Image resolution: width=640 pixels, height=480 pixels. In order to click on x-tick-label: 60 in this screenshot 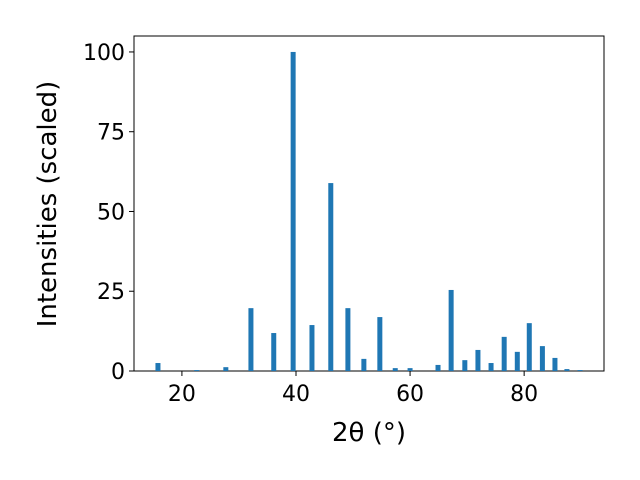, I will do `click(410, 394)`.